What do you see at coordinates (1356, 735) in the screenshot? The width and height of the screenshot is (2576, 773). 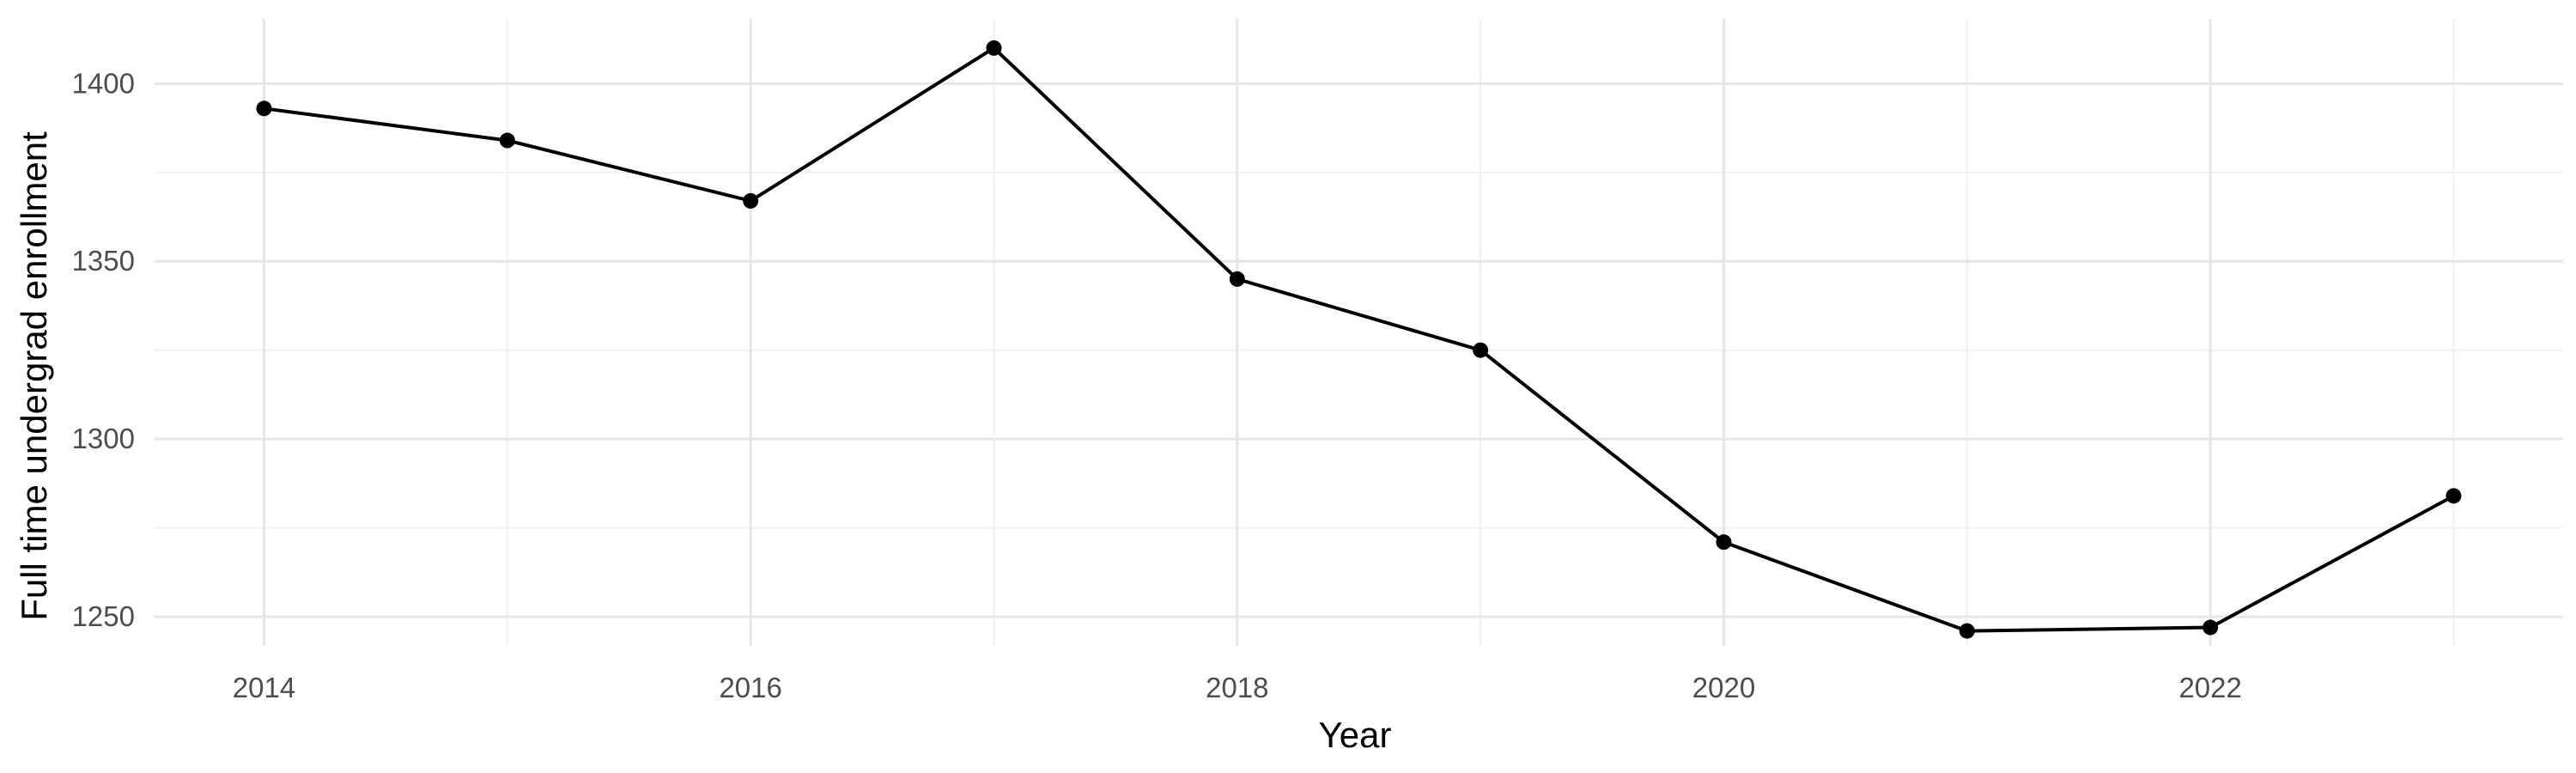 I see `x-axis-title: Year` at bounding box center [1356, 735].